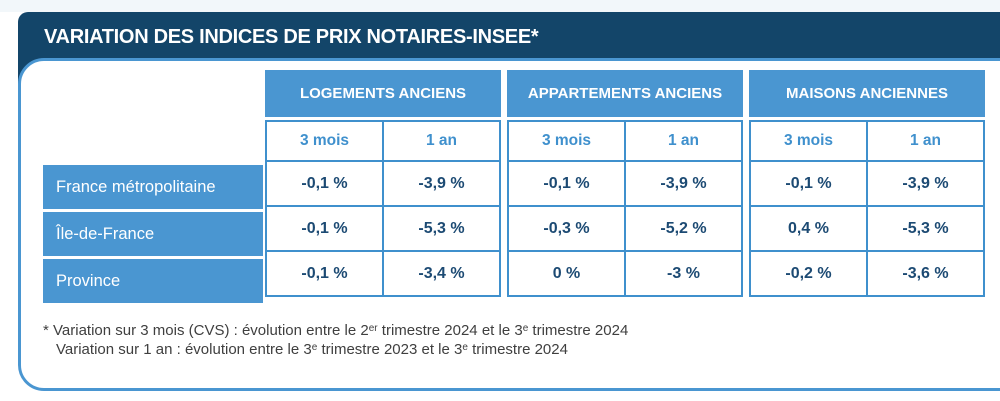  Describe the element at coordinates (441, 273) in the screenshot. I see `value-cell: -3,4 %` at that location.